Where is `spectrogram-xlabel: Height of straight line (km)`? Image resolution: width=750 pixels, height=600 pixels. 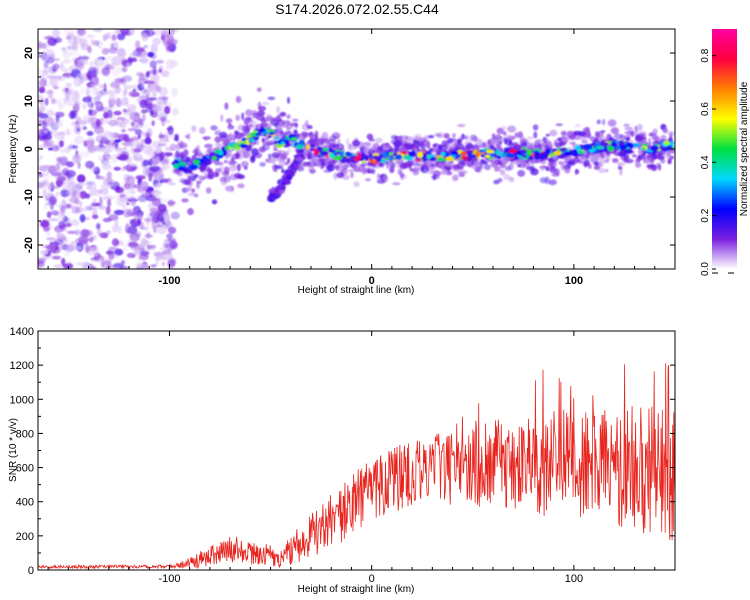 spectrogram-xlabel: Height of straight line (km) is located at coordinates (356, 290).